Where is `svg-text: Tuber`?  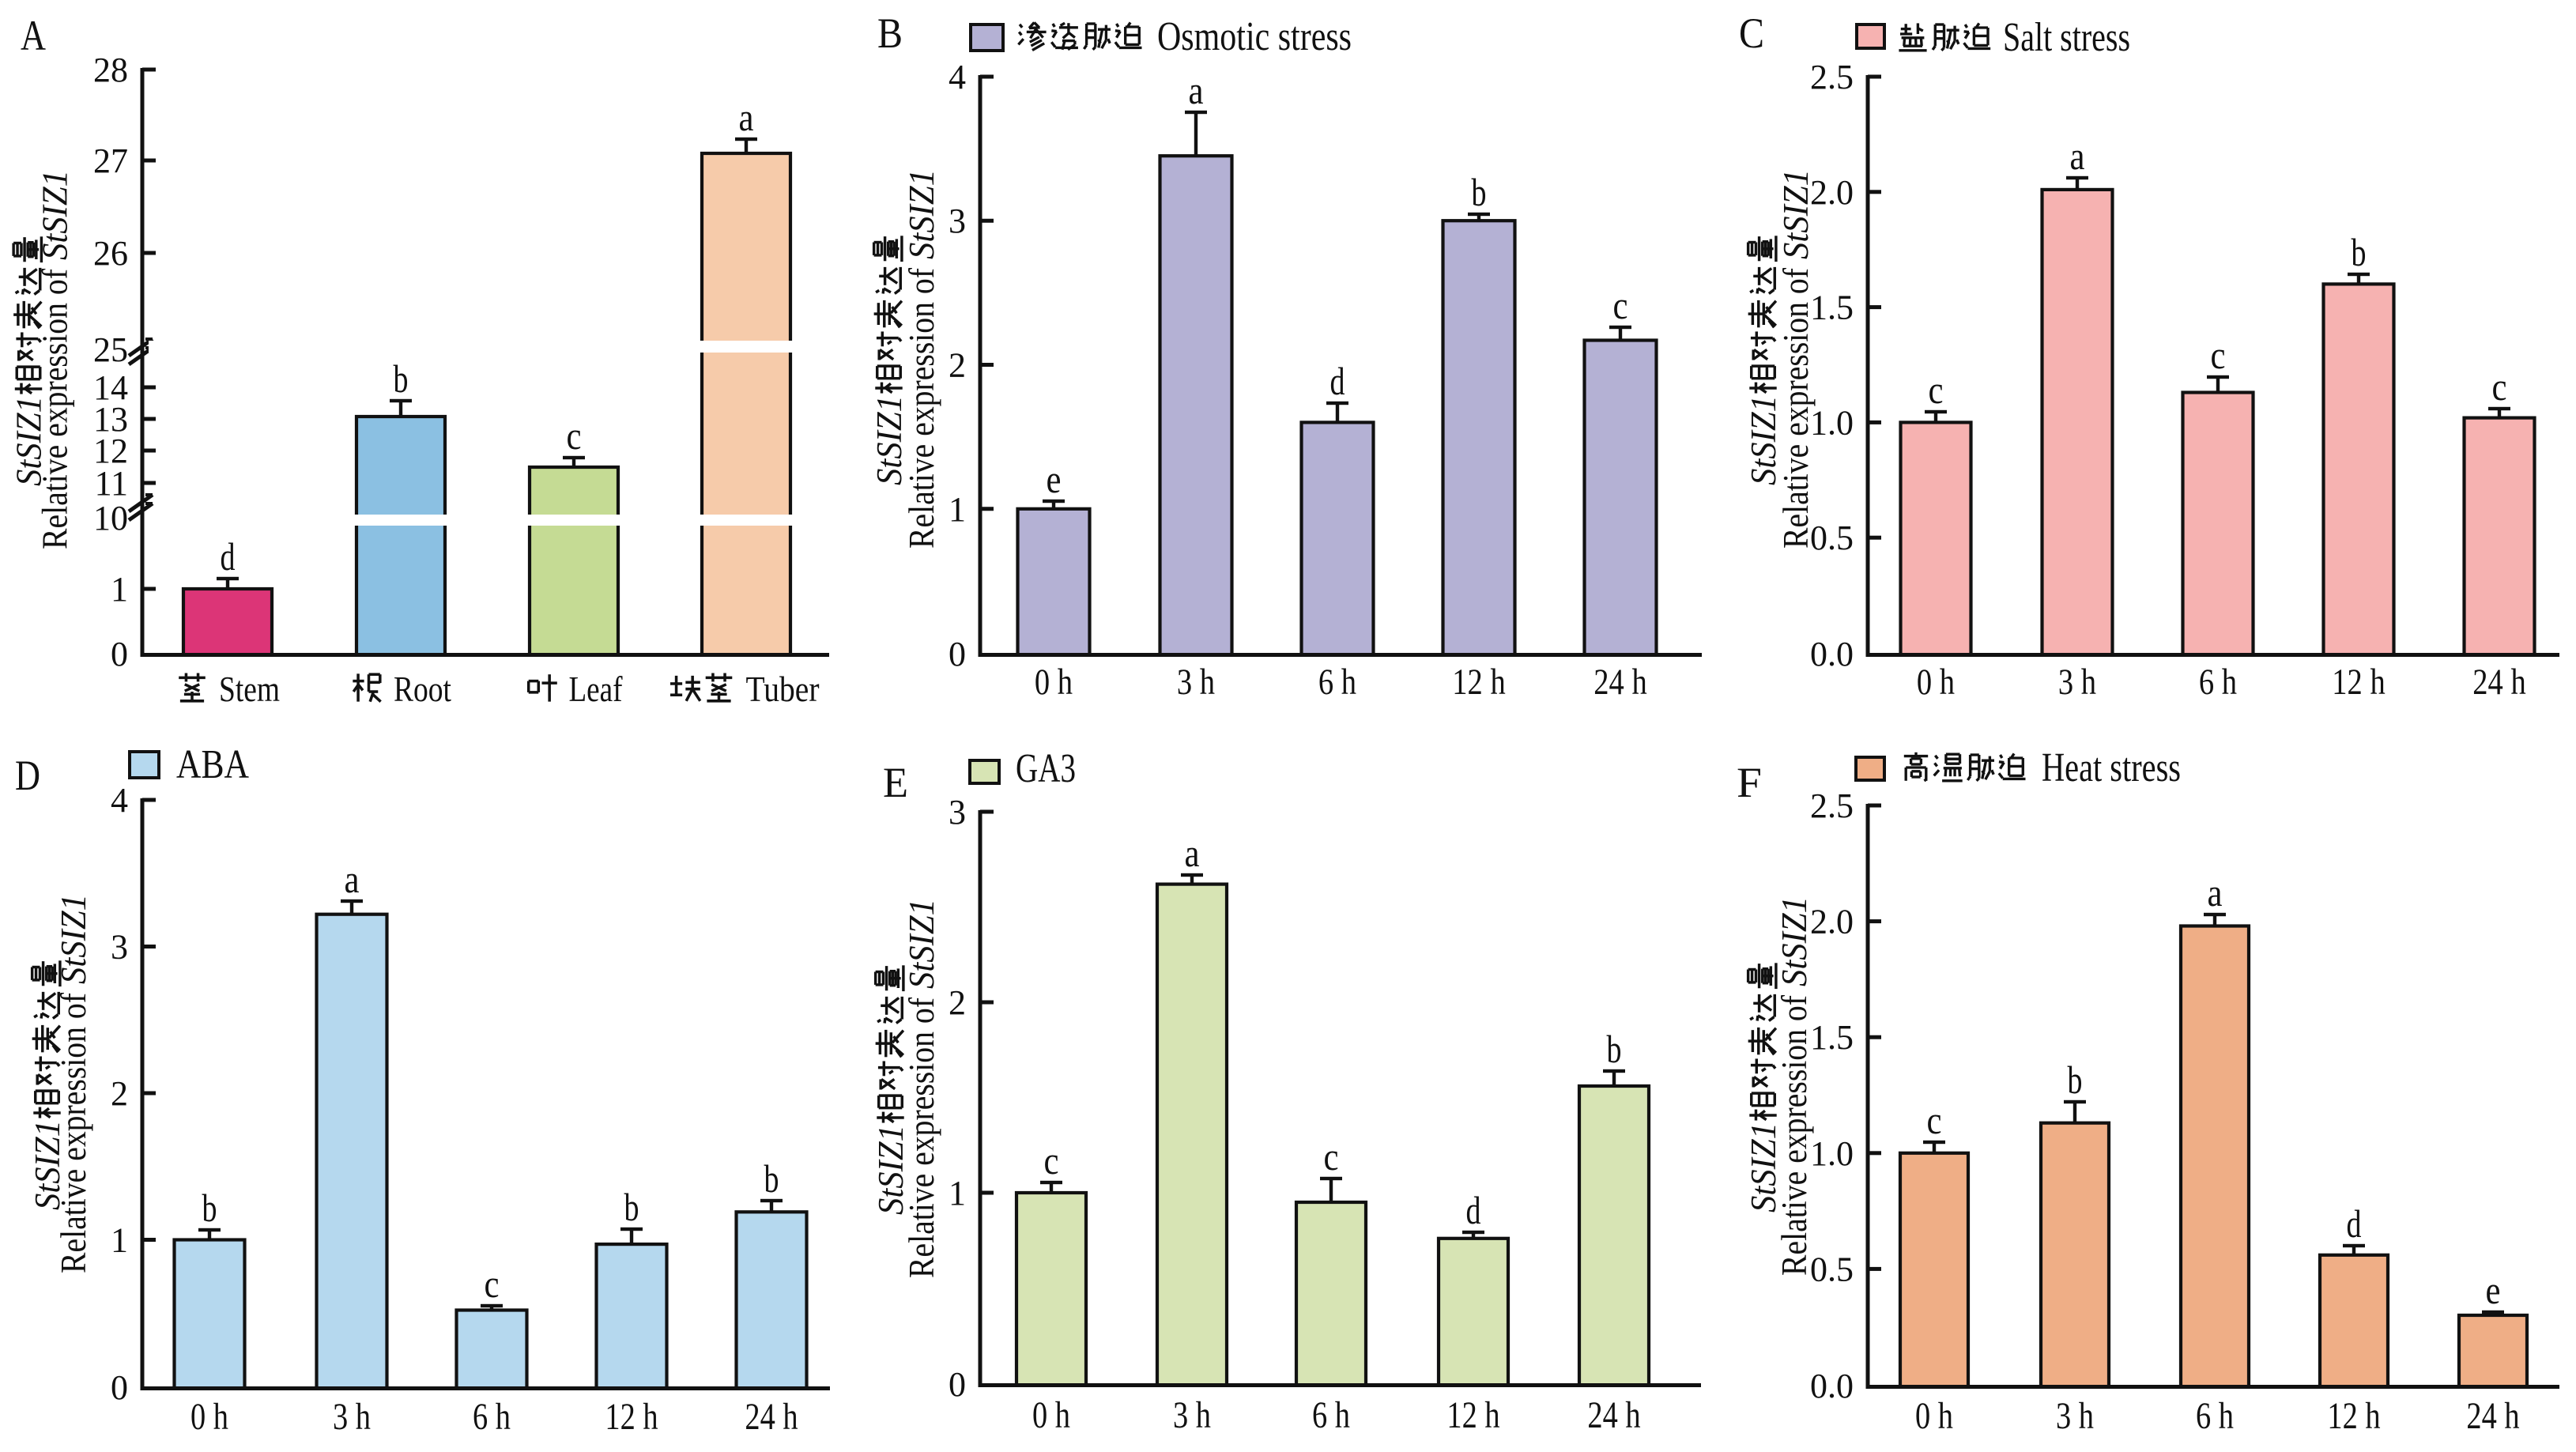
svg-text: Tuber is located at coordinates (783, 689).